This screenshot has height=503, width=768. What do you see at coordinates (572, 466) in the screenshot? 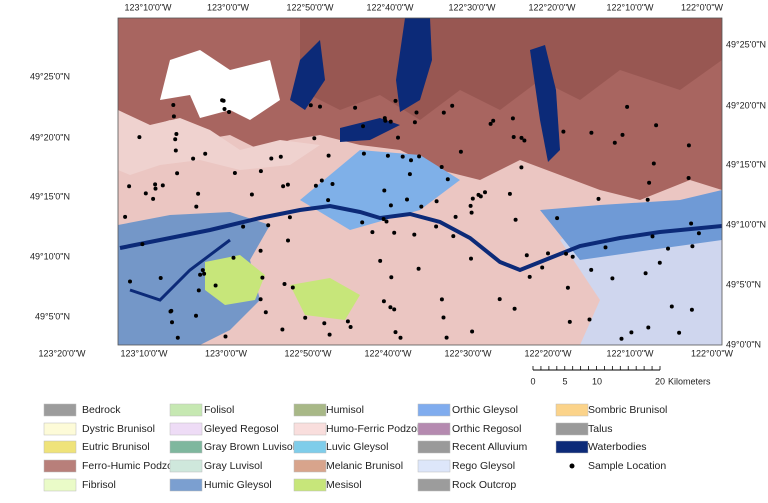
I see `legend-marker` at bounding box center [572, 466].